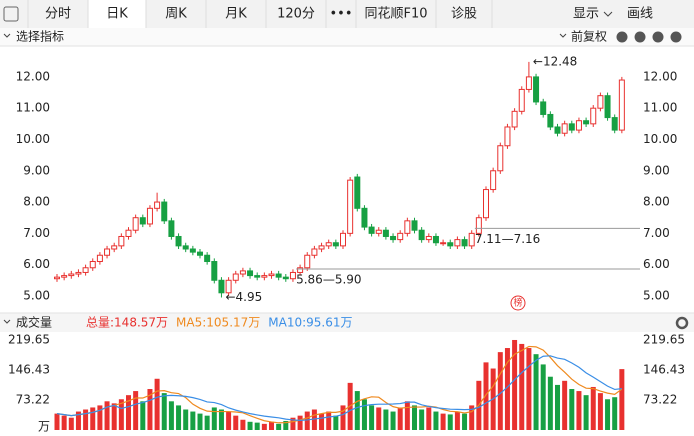 The image size is (694, 436). Describe the element at coordinates (640, 37) in the screenshot. I see `zoom-in` at that location.